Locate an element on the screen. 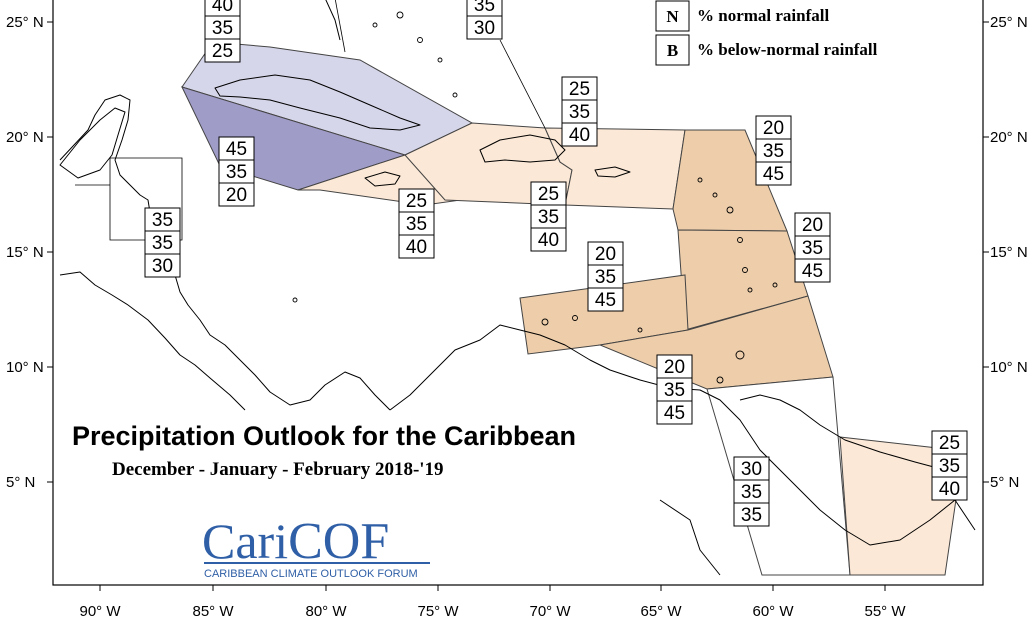 Image resolution: width=1036 pixels, height=630 pixels. lat-left-15n: 15° N is located at coordinates (25, 252).